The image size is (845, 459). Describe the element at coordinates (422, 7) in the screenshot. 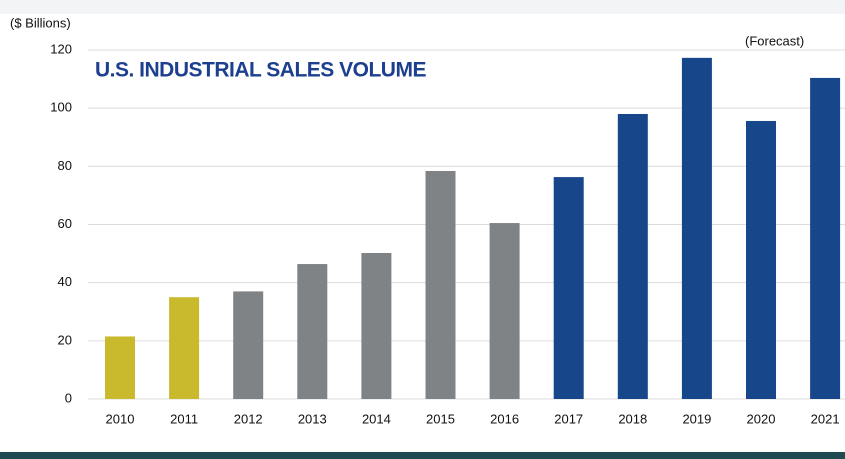

I see `top-band` at that location.